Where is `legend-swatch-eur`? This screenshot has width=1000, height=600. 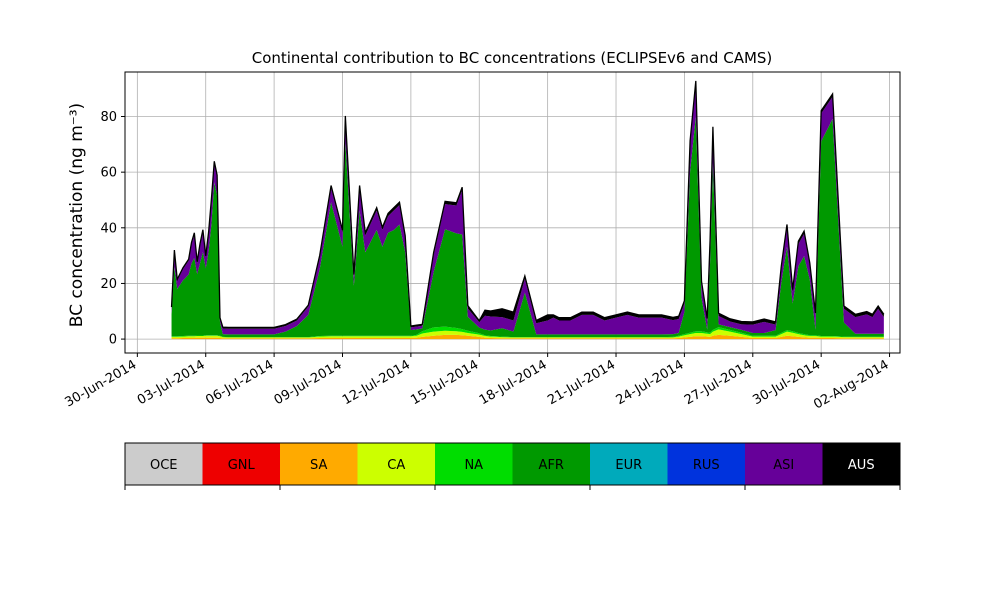
legend-swatch-eur is located at coordinates (629, 464).